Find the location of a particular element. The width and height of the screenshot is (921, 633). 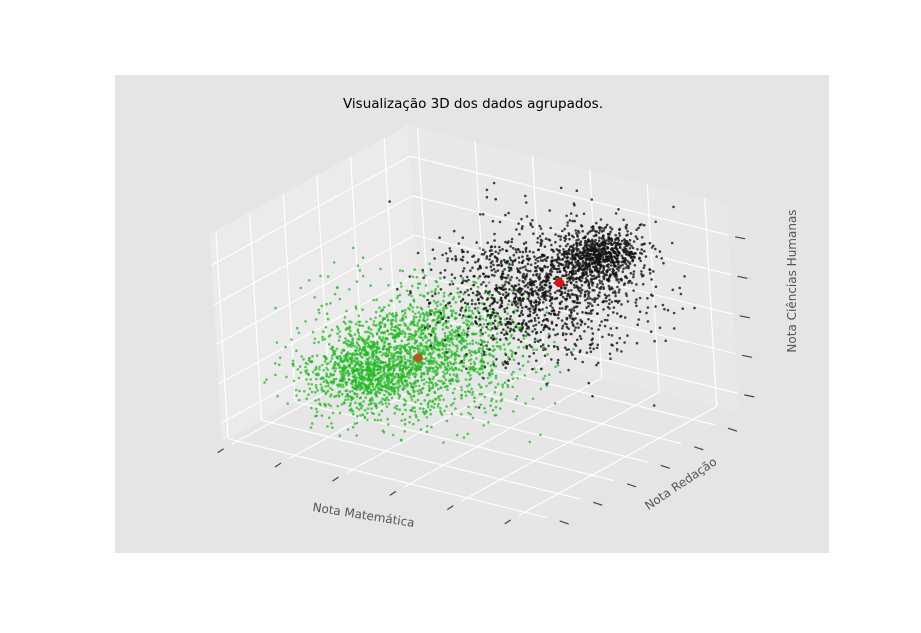

grid-line is located at coordinates (455, 441).